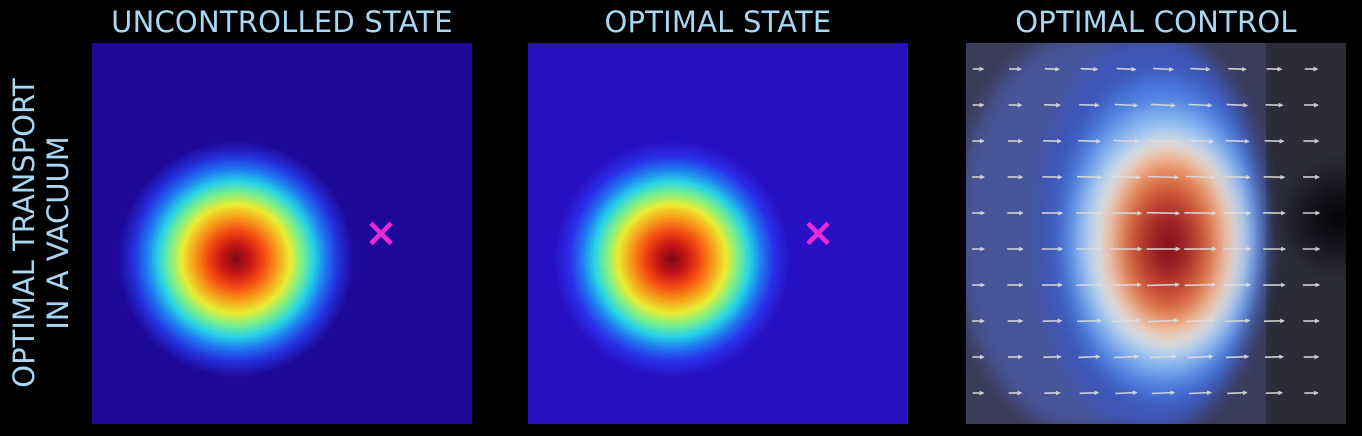 This screenshot has height=436, width=1362. I want to click on panel-title-uncontrolled: UNCONTROLLED STATE, so click(282, 22).